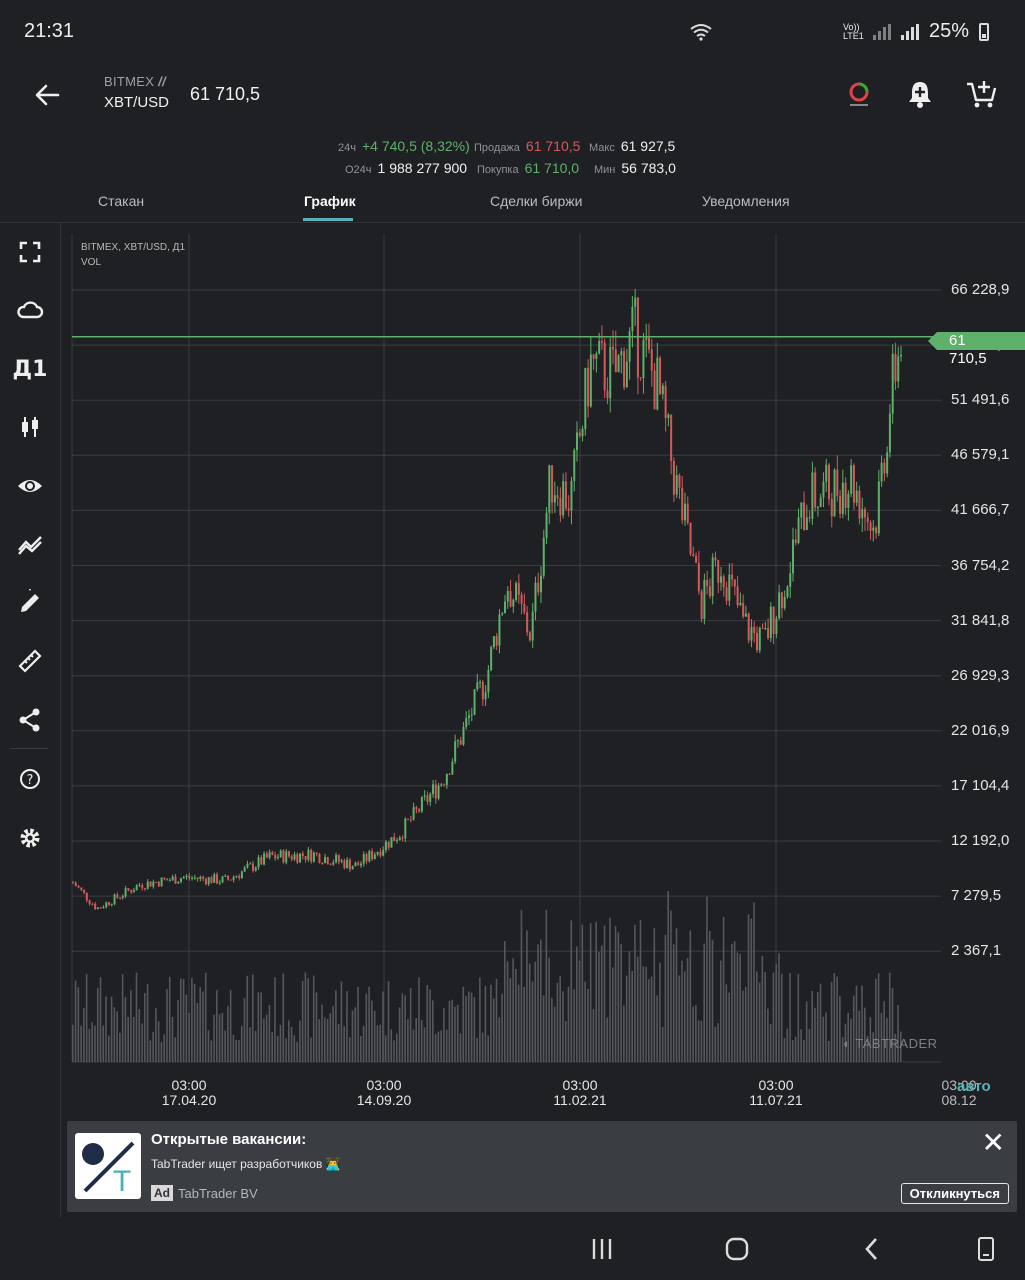 Image resolution: width=1025 pixels, height=1280 pixels. What do you see at coordinates (30, 252) in the screenshot?
I see `fullscreen-icon` at bounding box center [30, 252].